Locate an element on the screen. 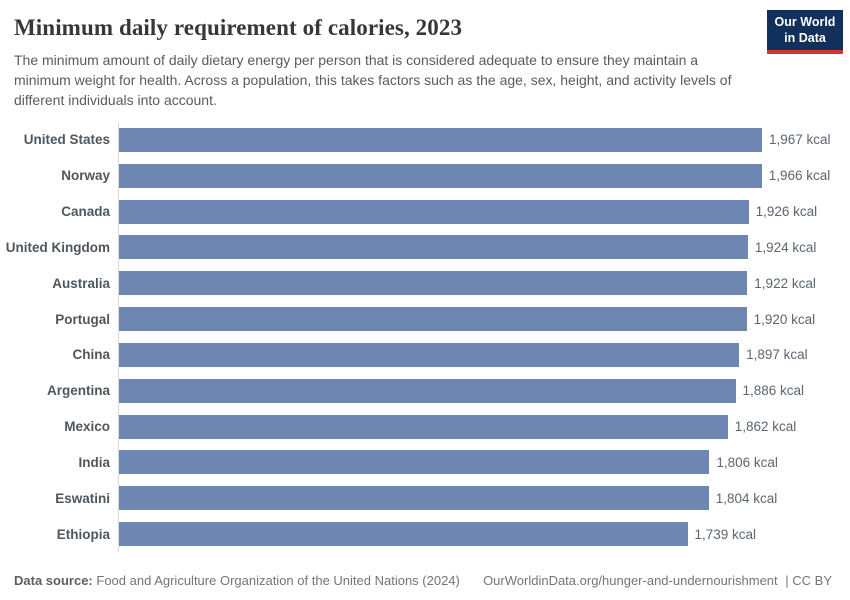 This screenshot has width=850, height=600. value-label: 1,924 kcal is located at coordinates (785, 247).